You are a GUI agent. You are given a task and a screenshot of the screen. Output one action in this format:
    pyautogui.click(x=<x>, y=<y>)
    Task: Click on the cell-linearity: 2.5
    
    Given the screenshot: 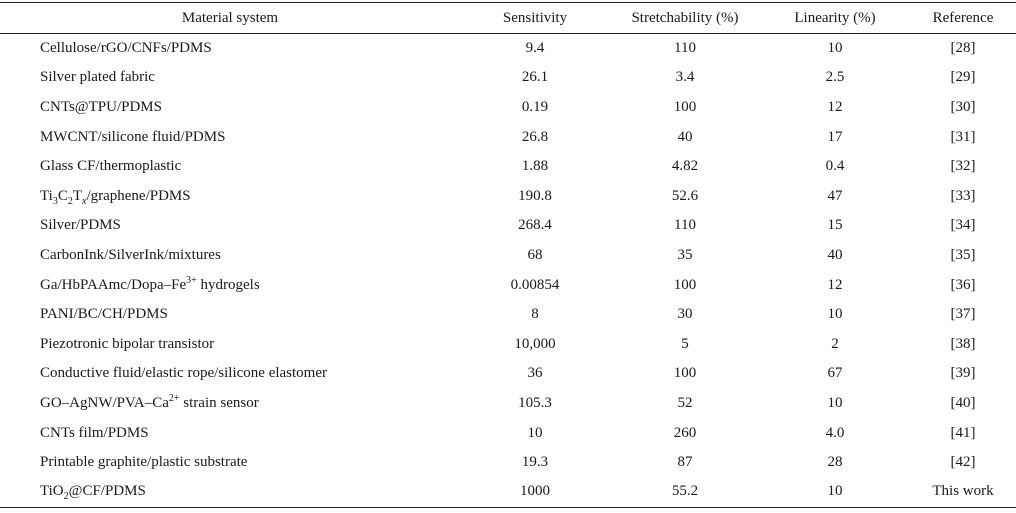 What is the action you would take?
    pyautogui.click(x=835, y=77)
    